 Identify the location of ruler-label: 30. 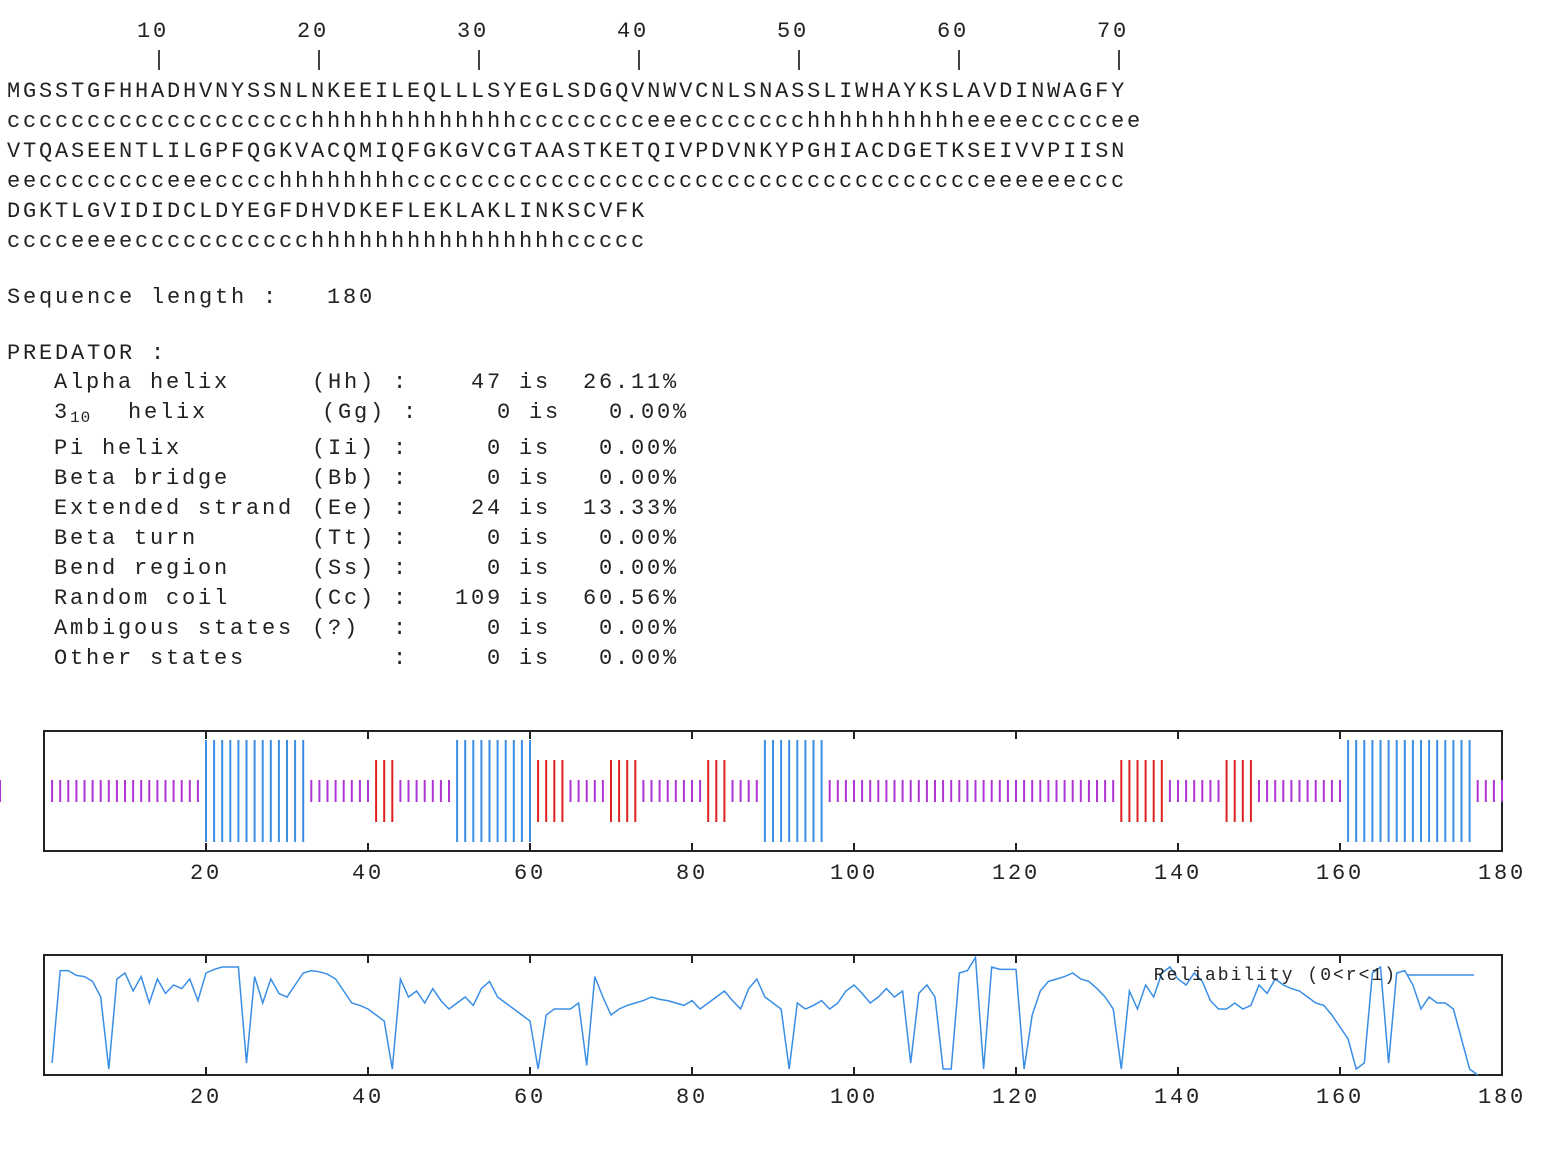
(473, 31).